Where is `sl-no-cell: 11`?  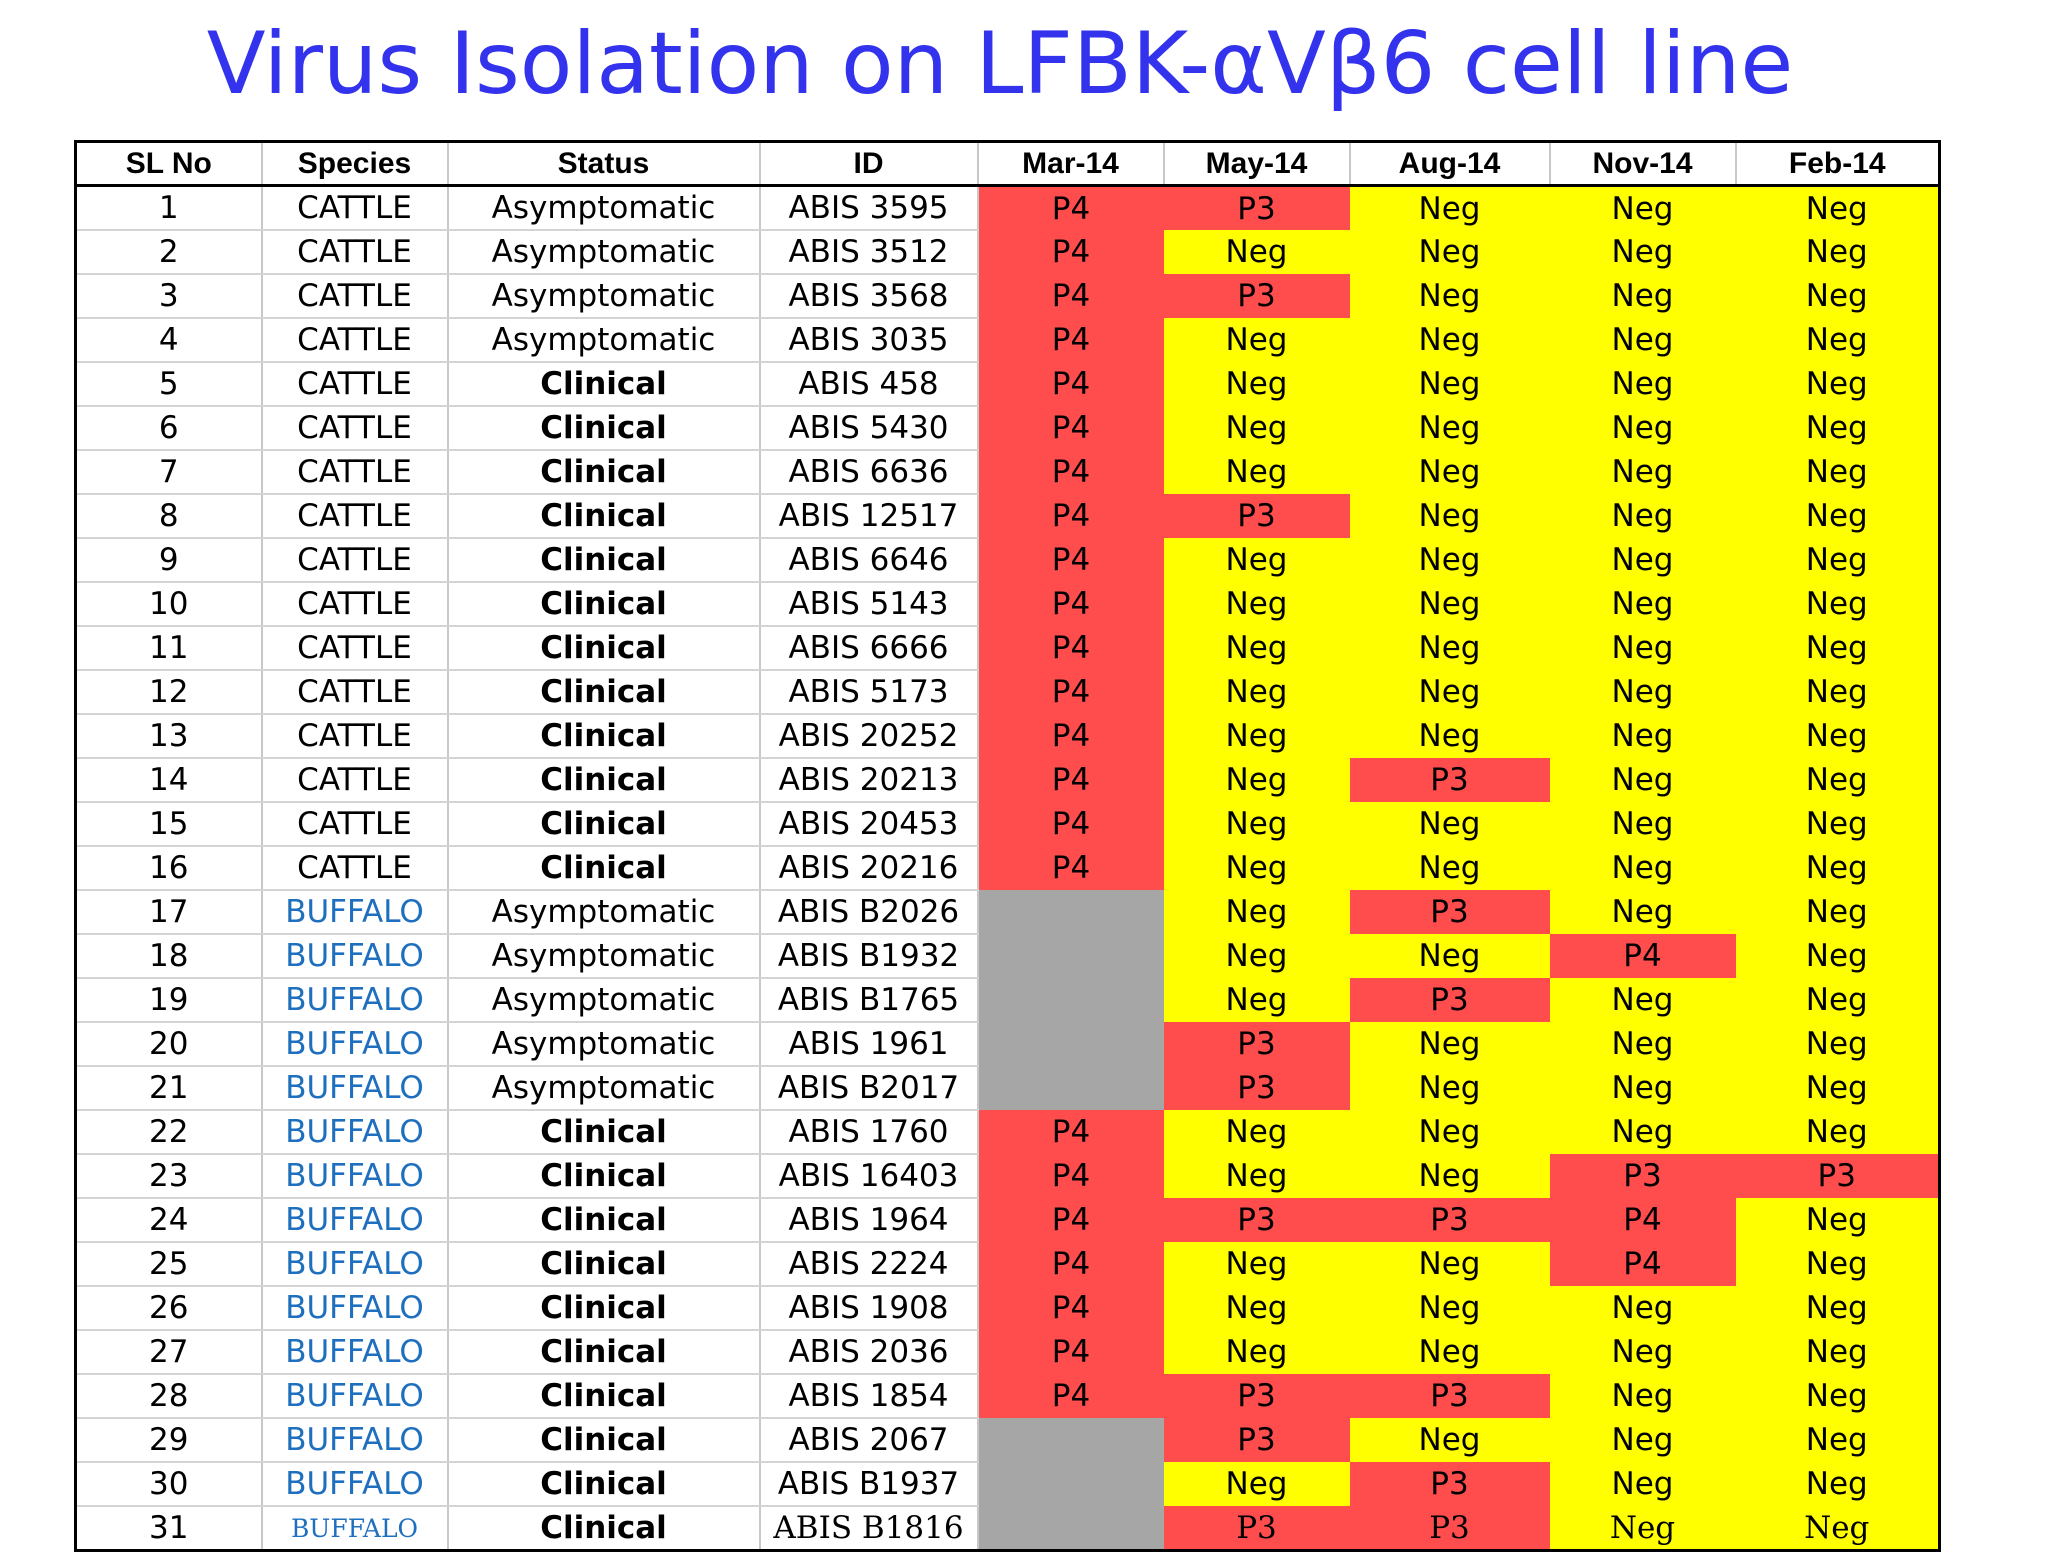 sl-no-cell: 11 is located at coordinates (169, 648).